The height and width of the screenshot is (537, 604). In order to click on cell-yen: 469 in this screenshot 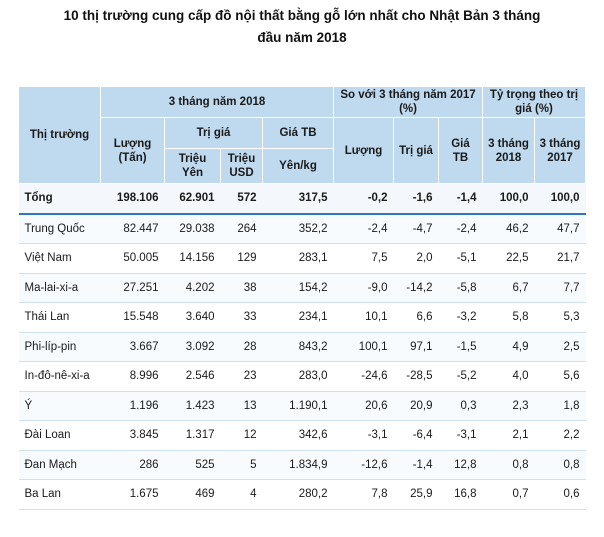, I will do `click(192, 494)`.